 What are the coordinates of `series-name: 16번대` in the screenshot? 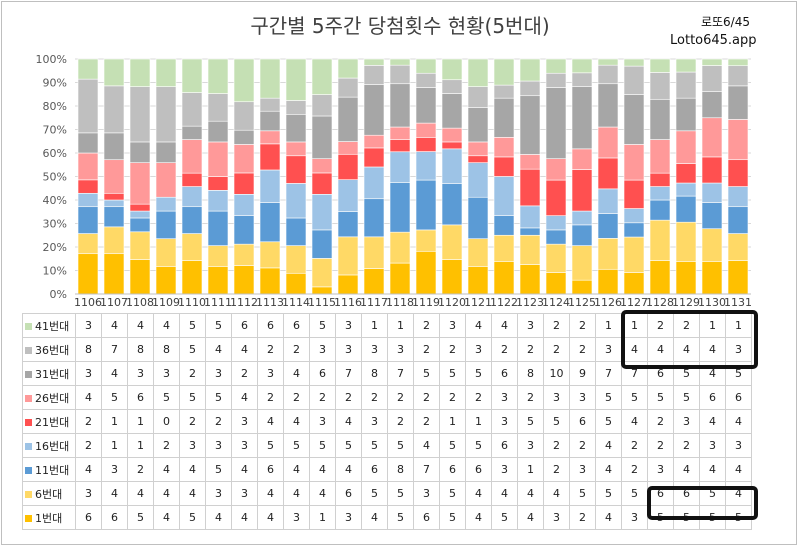 It's located at (52, 446).